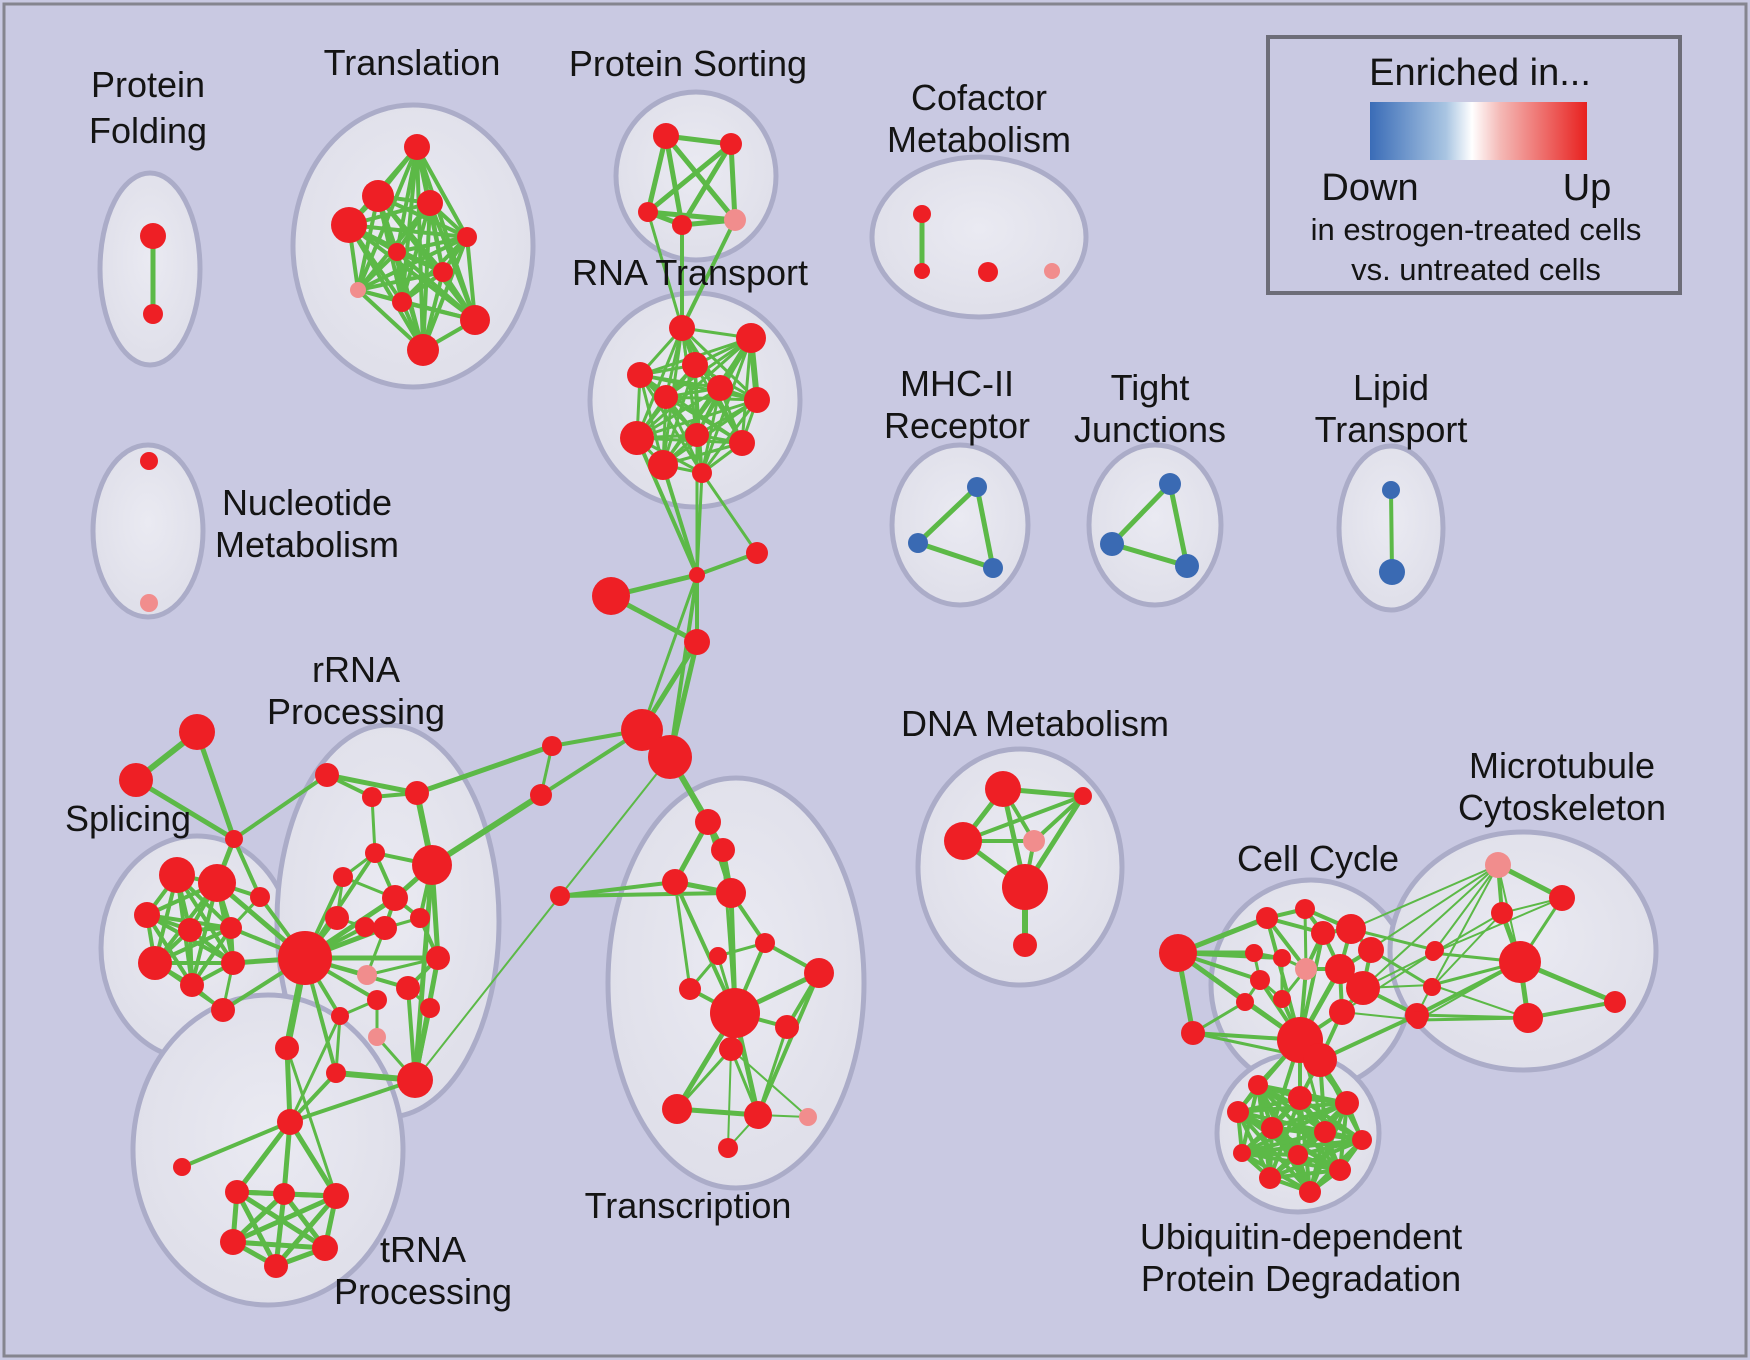  What do you see at coordinates (758, 1115) in the screenshot?
I see `node-x13-up` at bounding box center [758, 1115].